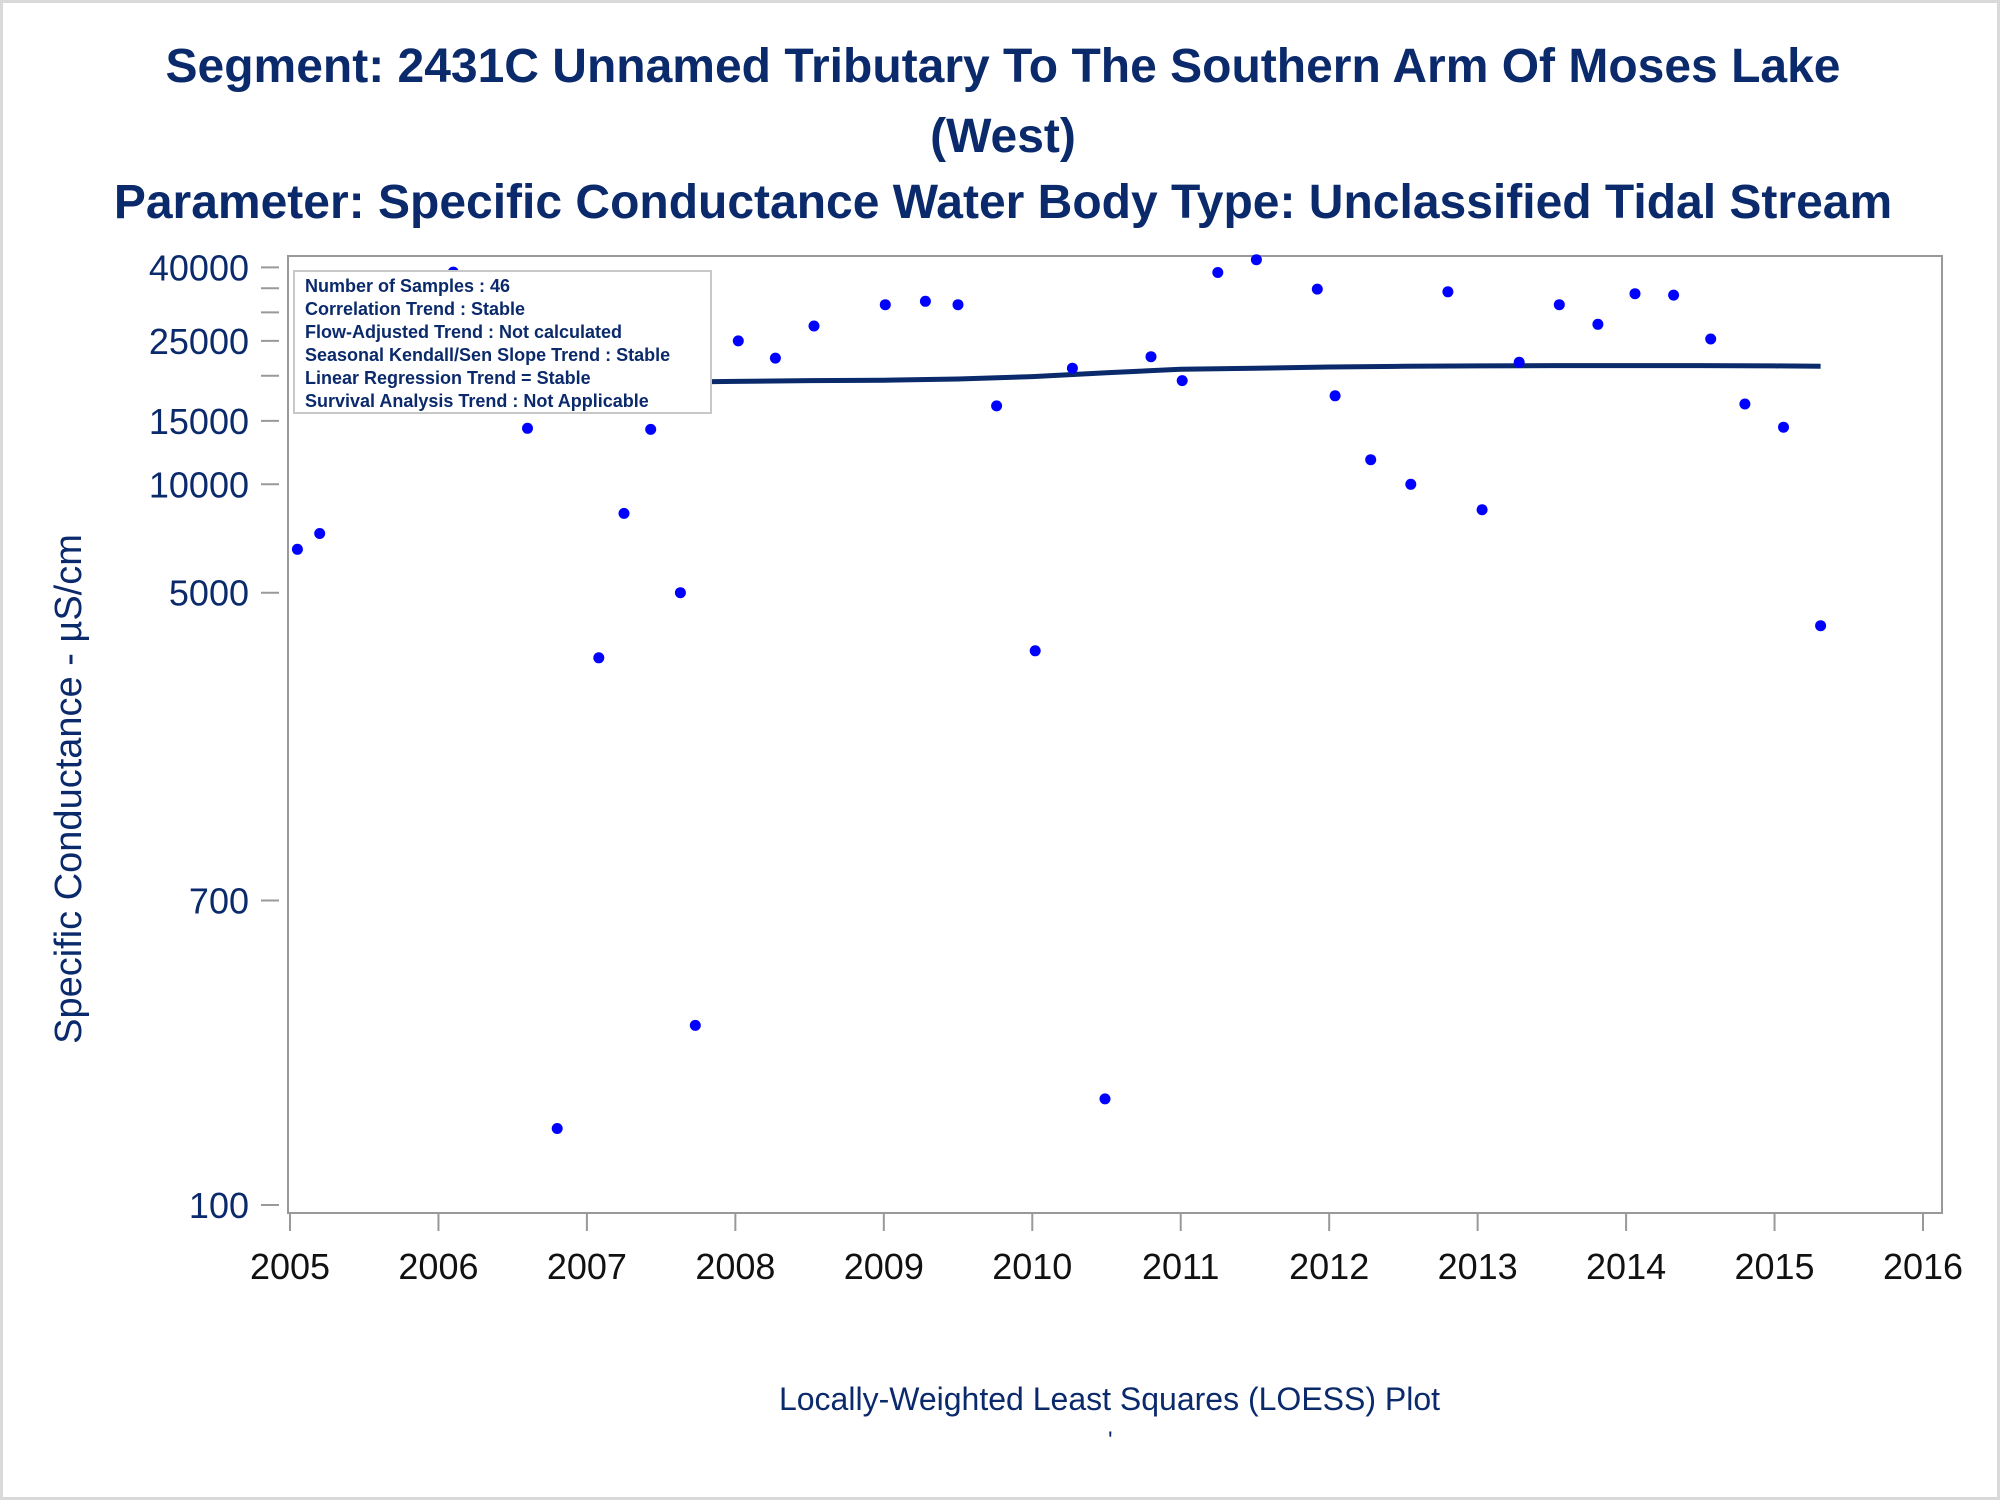 This screenshot has width=2000, height=1503. Describe the element at coordinates (1180, 1266) in the screenshot. I see `x-tick-label: 2011` at that location.